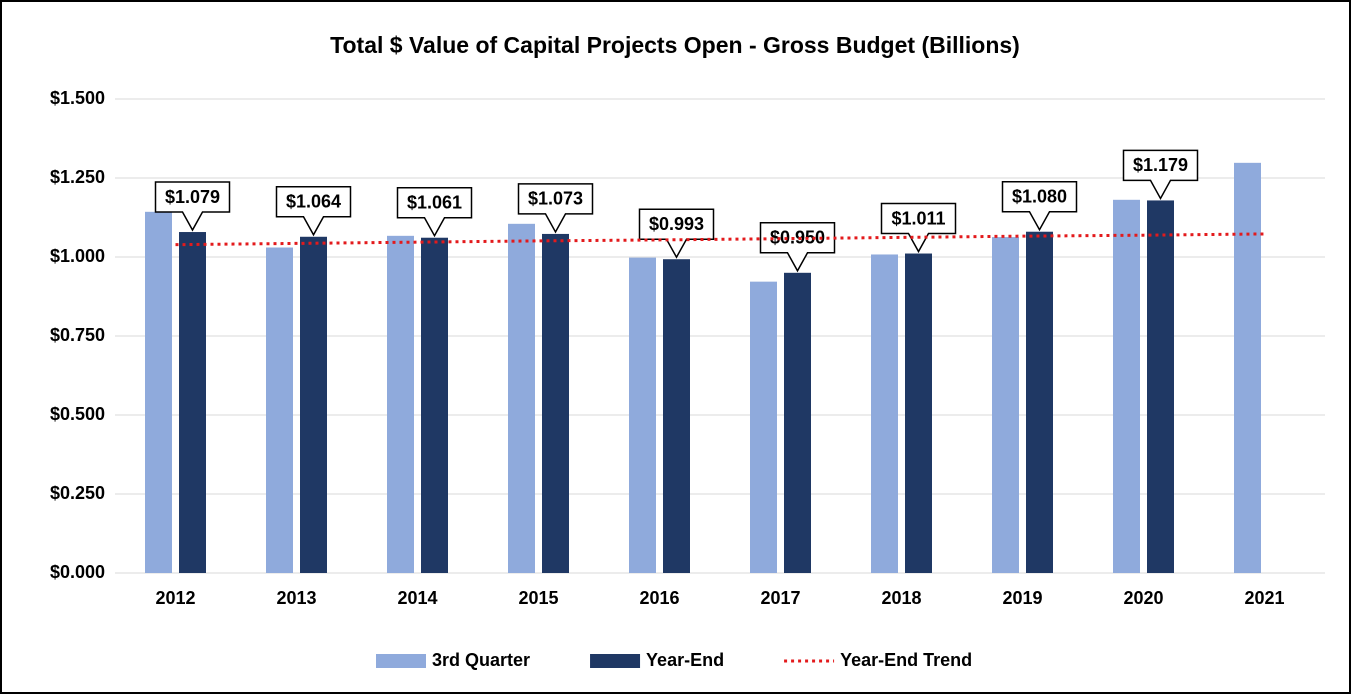  What do you see at coordinates (313, 202) in the screenshot?
I see `data-label: $1.064` at bounding box center [313, 202].